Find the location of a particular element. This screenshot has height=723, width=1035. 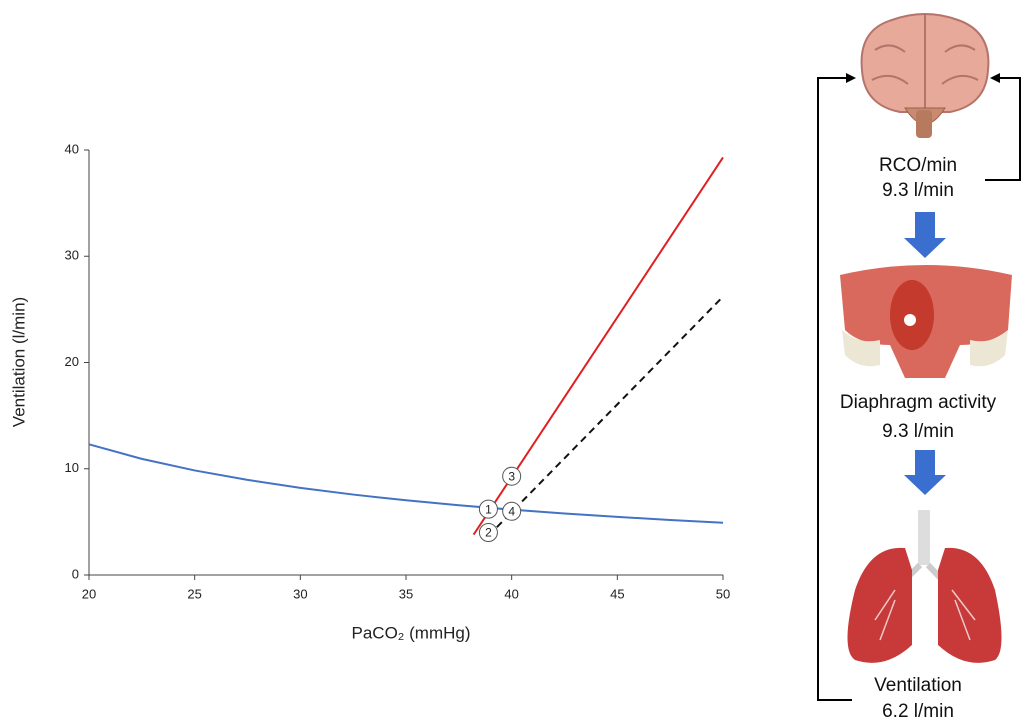

lungs-icon is located at coordinates (924, 586).